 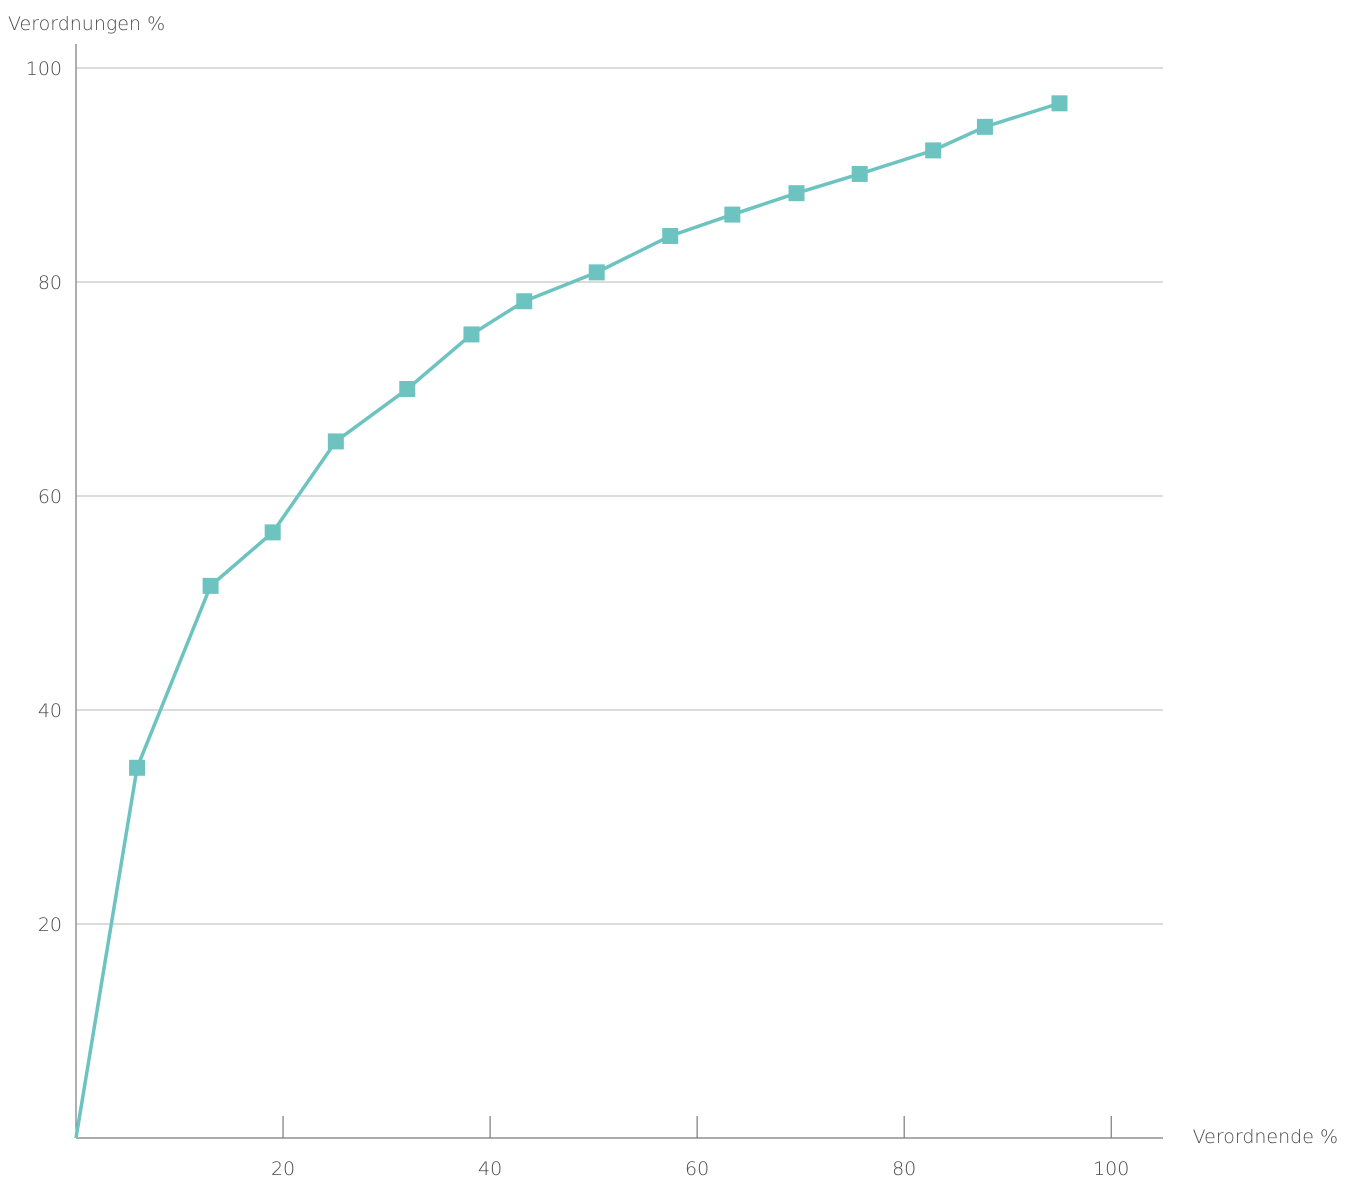 I want to click on y-tick-label: 60, so click(x=50, y=497).